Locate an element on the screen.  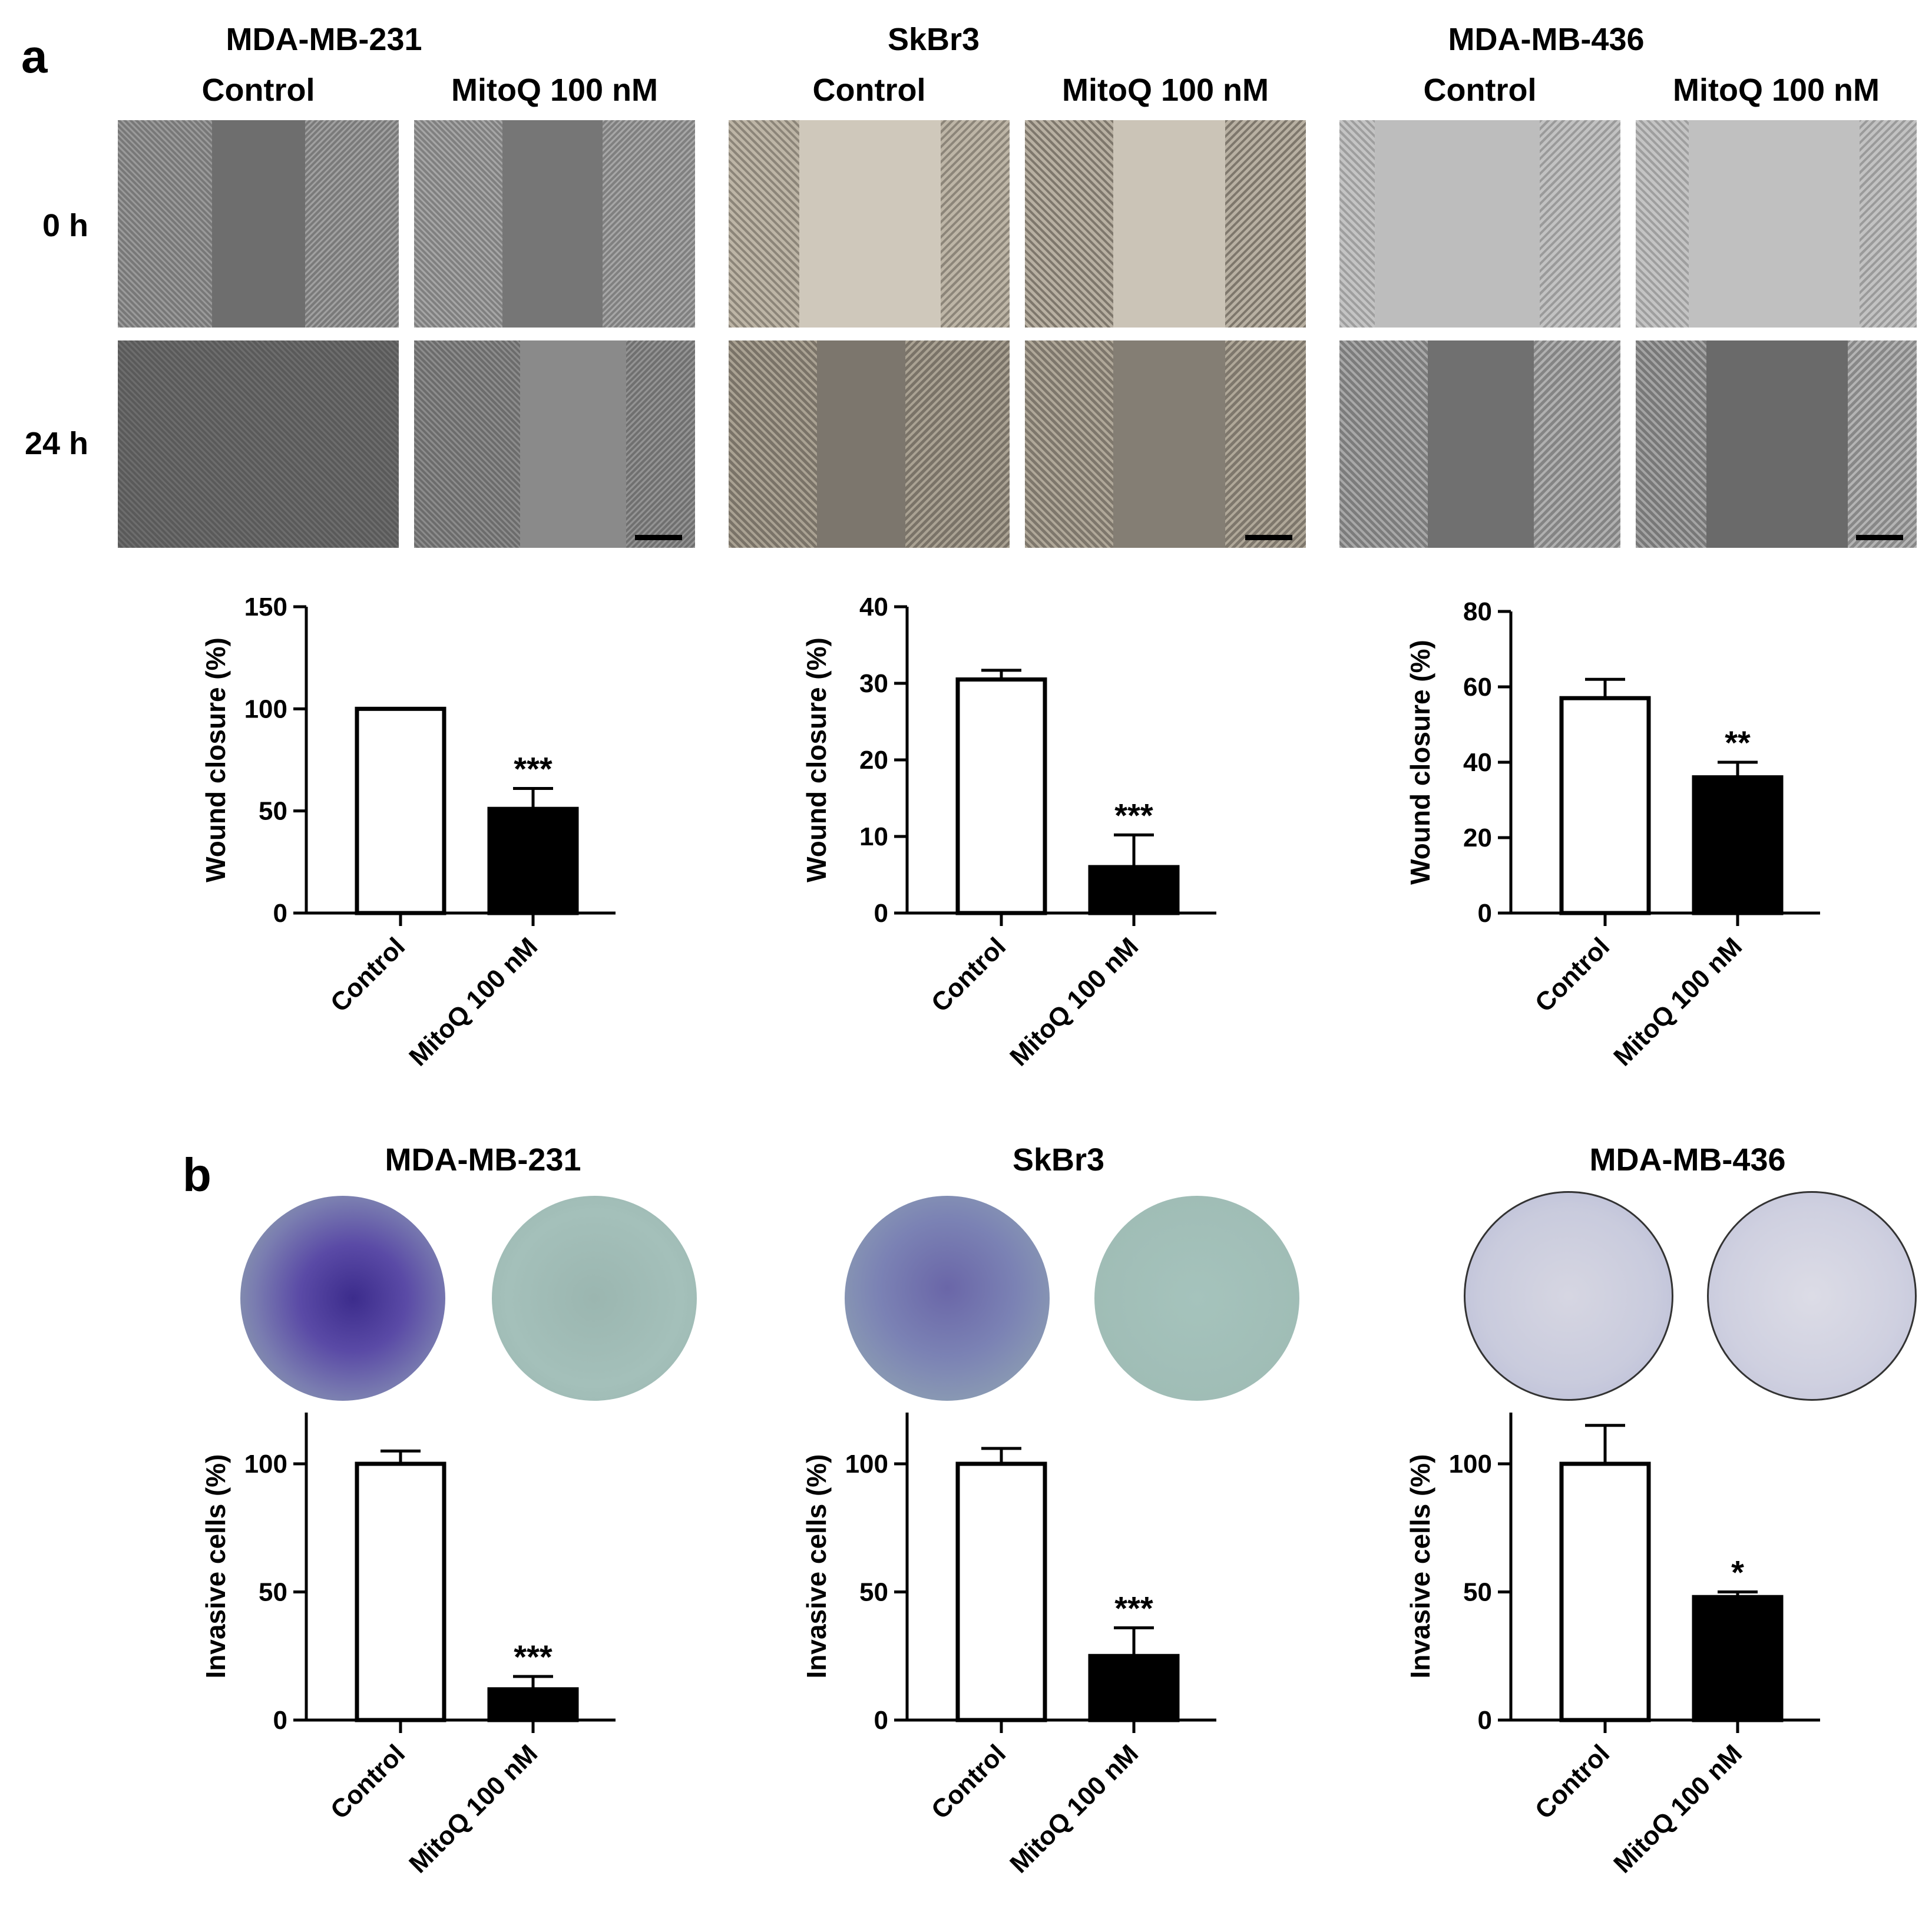
wound-title-mda-mb-231: MDA-MB-231 is located at coordinates (324, 39).